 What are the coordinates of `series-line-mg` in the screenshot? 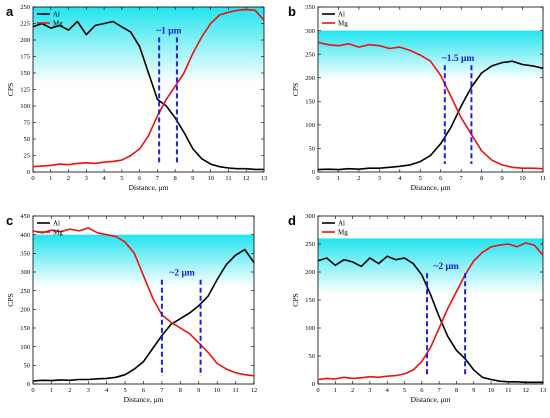 It's located at (430, 105).